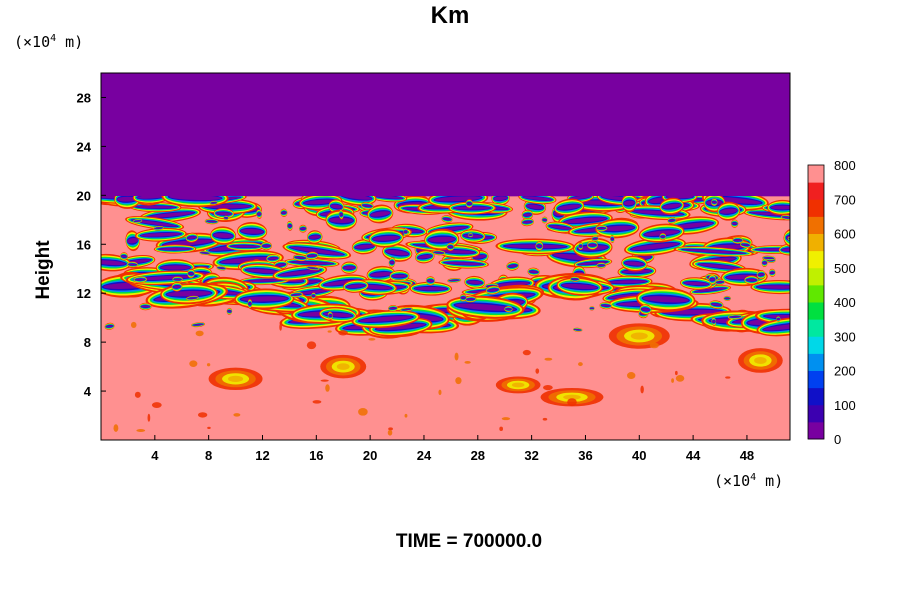  I want to click on y-tick-label: 12, so click(84, 293).